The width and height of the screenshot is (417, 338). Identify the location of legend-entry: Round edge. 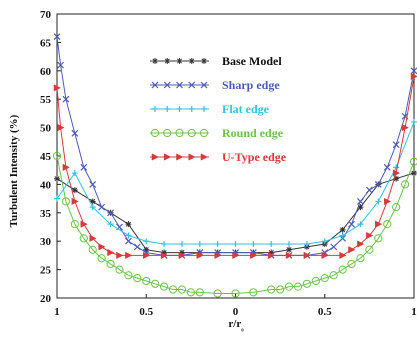
(217, 133).